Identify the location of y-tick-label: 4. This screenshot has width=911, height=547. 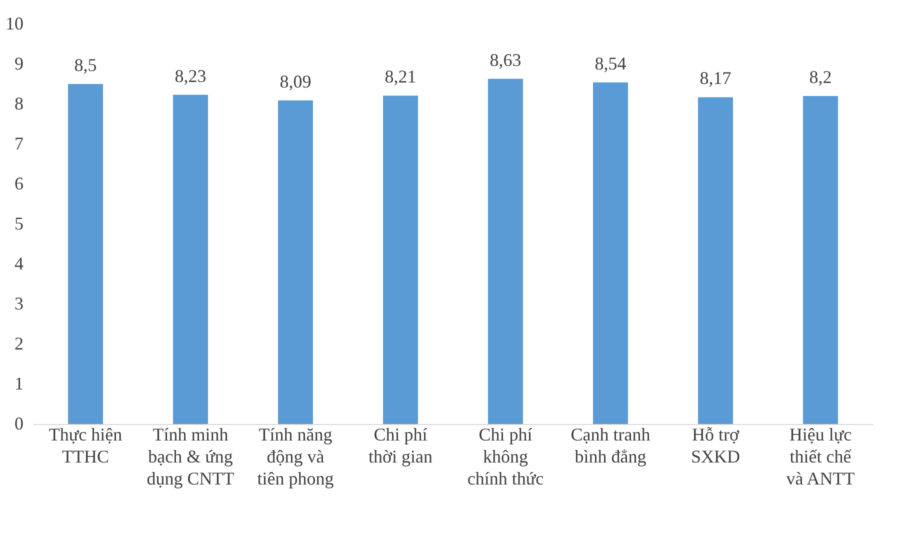
(19, 264).